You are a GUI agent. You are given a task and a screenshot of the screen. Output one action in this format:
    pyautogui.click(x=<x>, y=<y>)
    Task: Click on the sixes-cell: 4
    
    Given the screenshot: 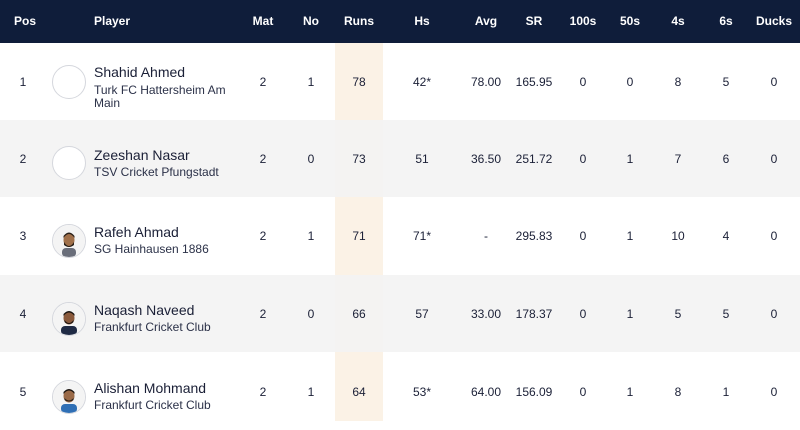 What is the action you would take?
    pyautogui.click(x=726, y=235)
    